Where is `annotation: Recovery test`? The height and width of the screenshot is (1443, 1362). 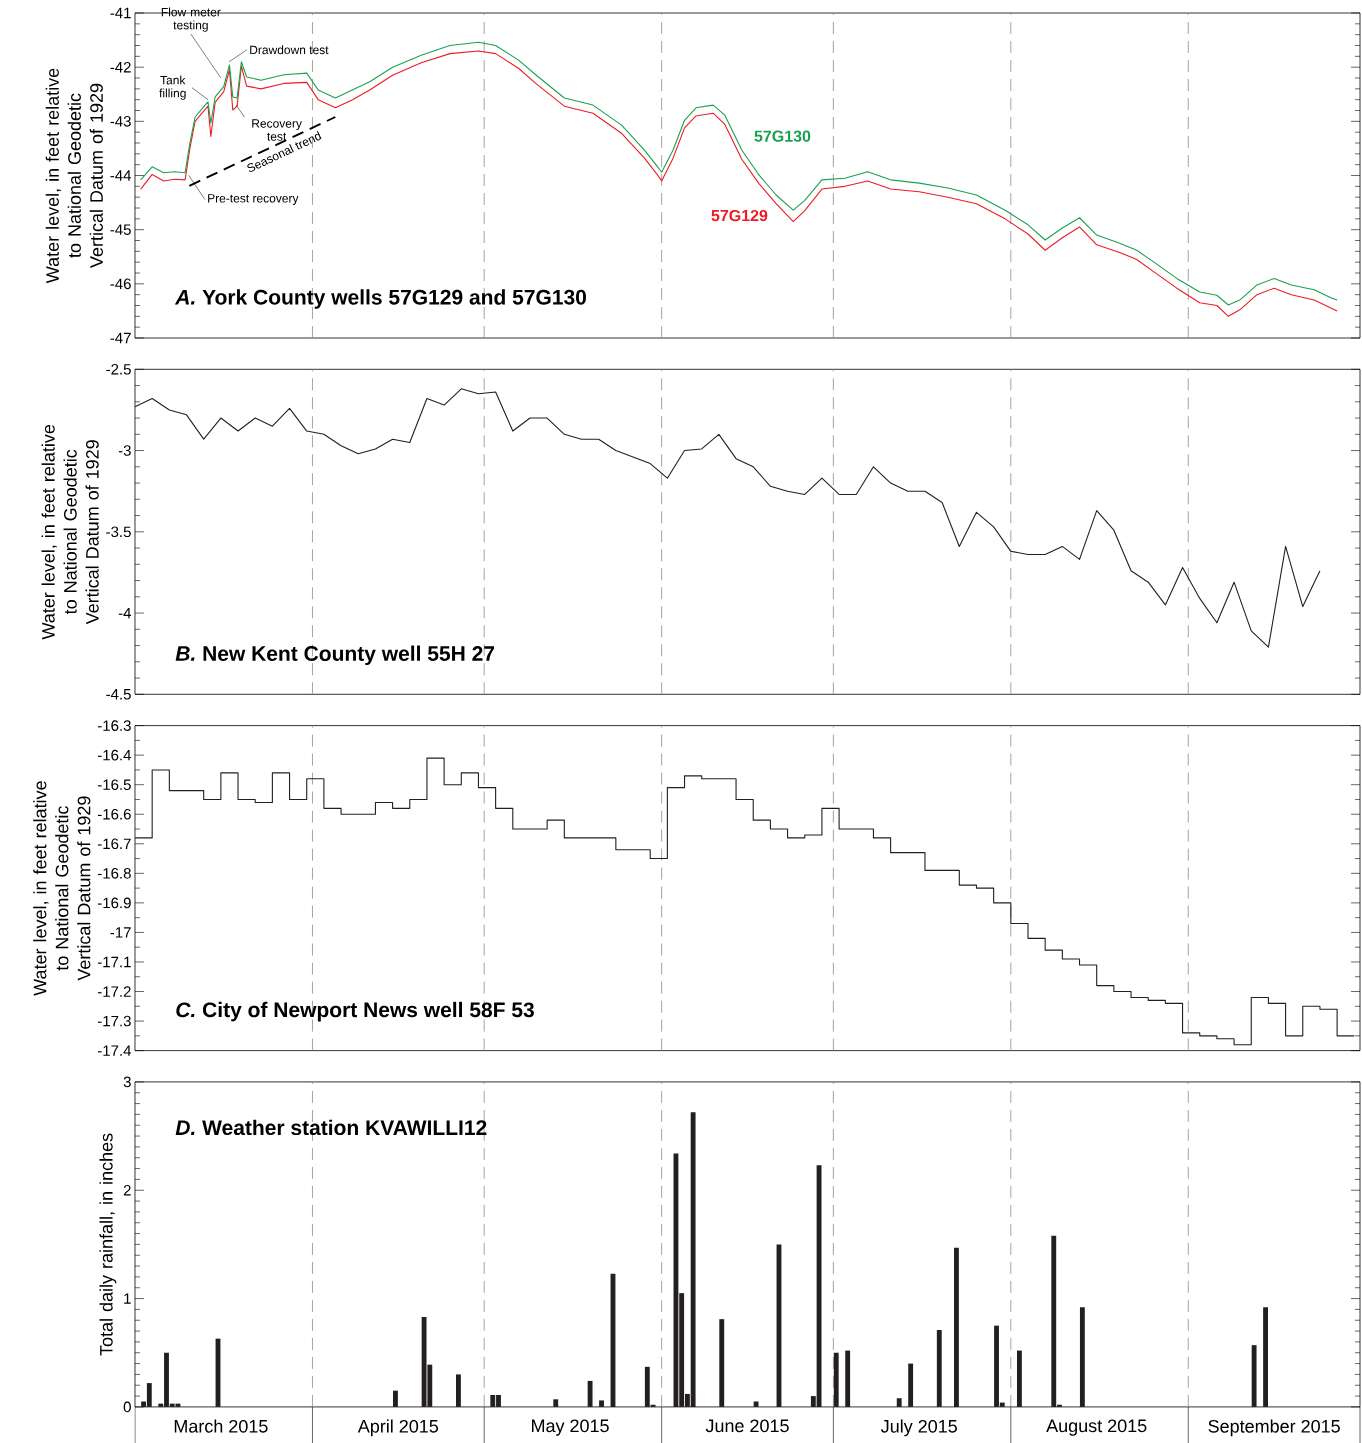 annotation: Recovery test is located at coordinates (277, 130).